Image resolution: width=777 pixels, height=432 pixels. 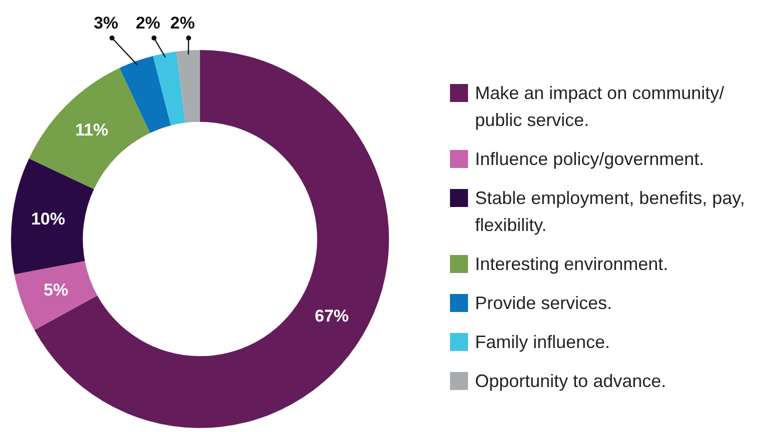 I want to click on legend-label: Provide services., so click(x=543, y=303).